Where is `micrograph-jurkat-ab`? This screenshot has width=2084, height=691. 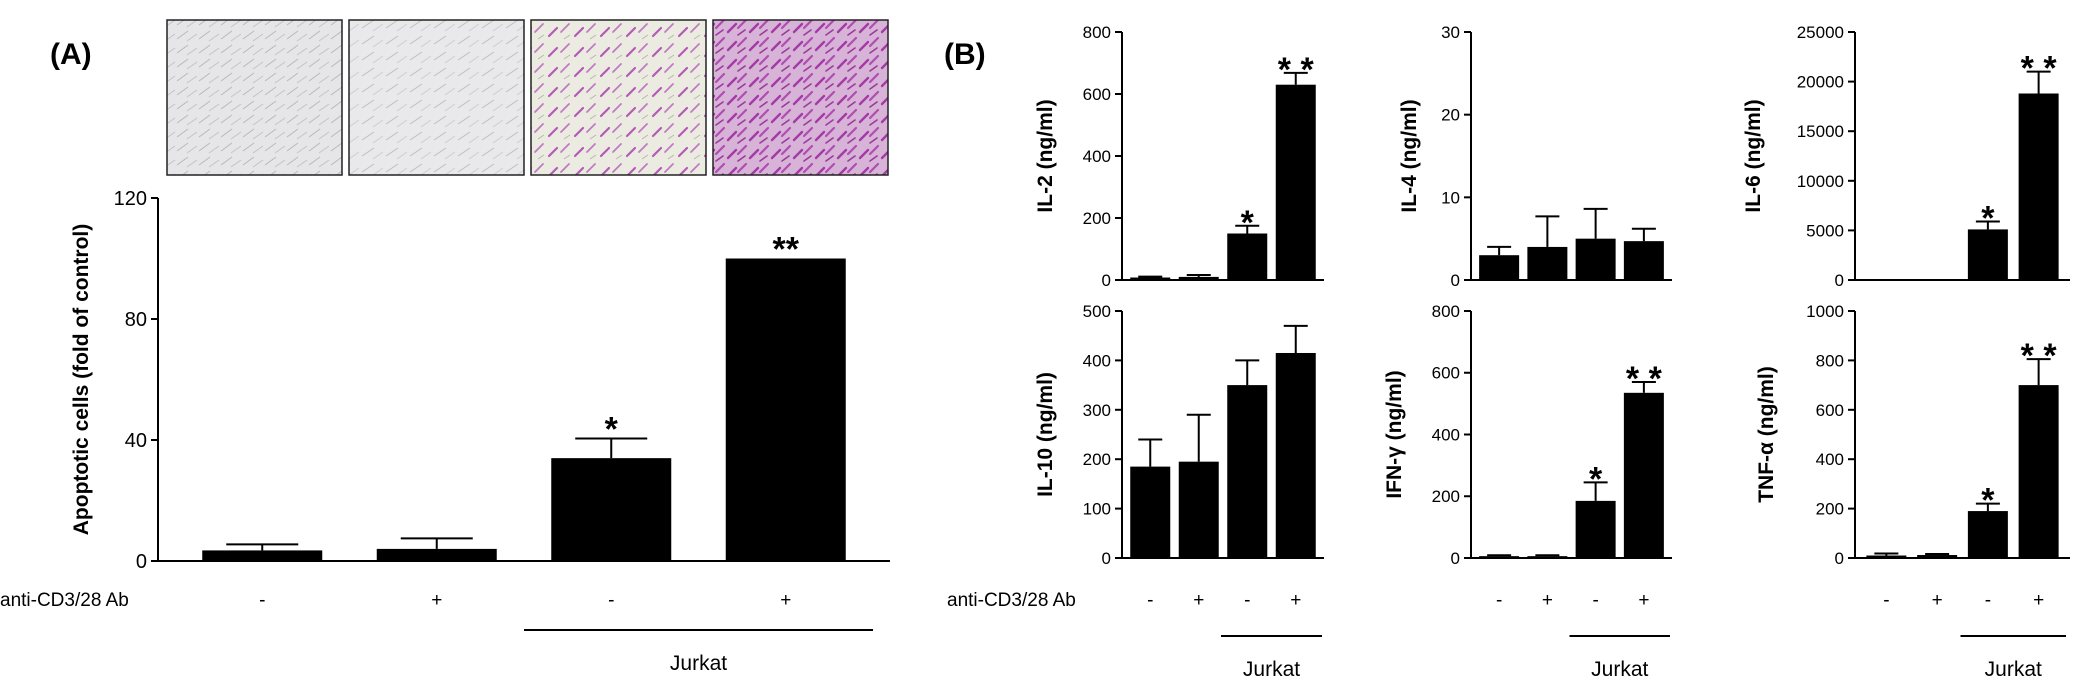
micrograph-jurkat-ab is located at coordinates (800, 97).